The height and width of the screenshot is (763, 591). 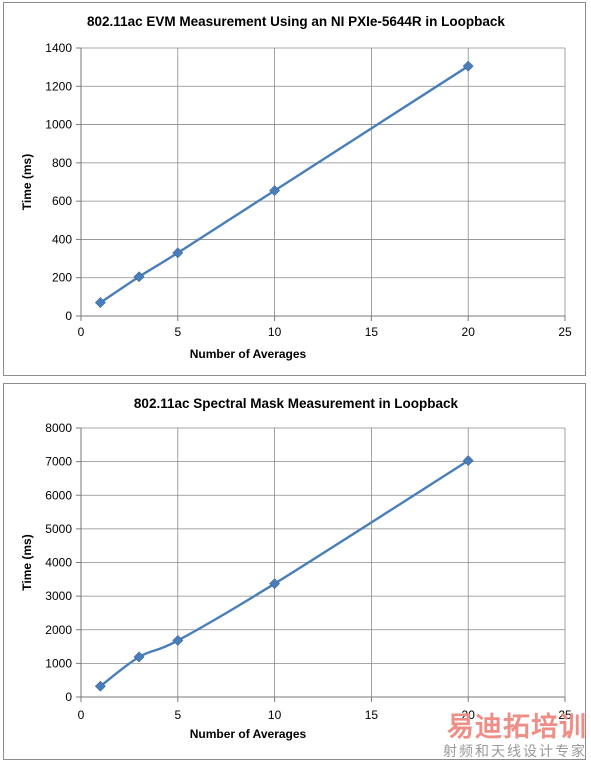 I want to click on watermark-logo: 易迪拓培训 射频和天线设计专家, so click(x=515, y=737).